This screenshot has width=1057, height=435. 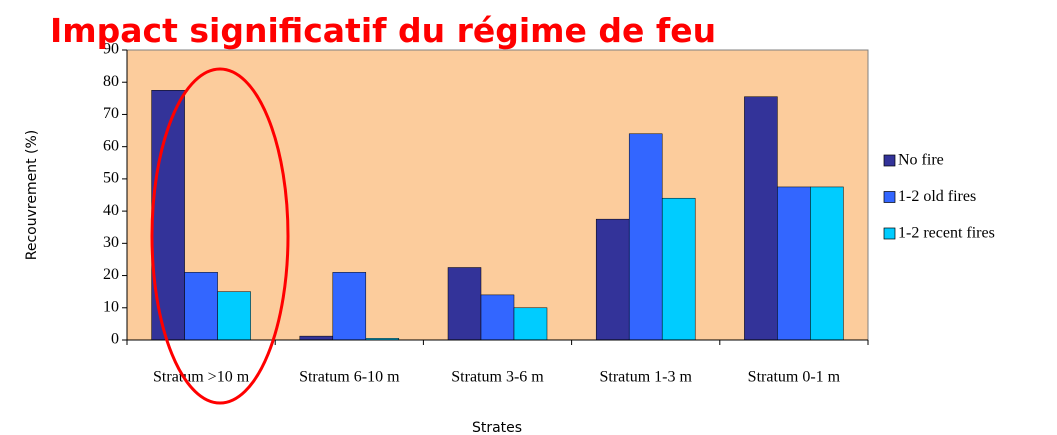 I want to click on y-tick-label: 70, so click(x=111, y=113).